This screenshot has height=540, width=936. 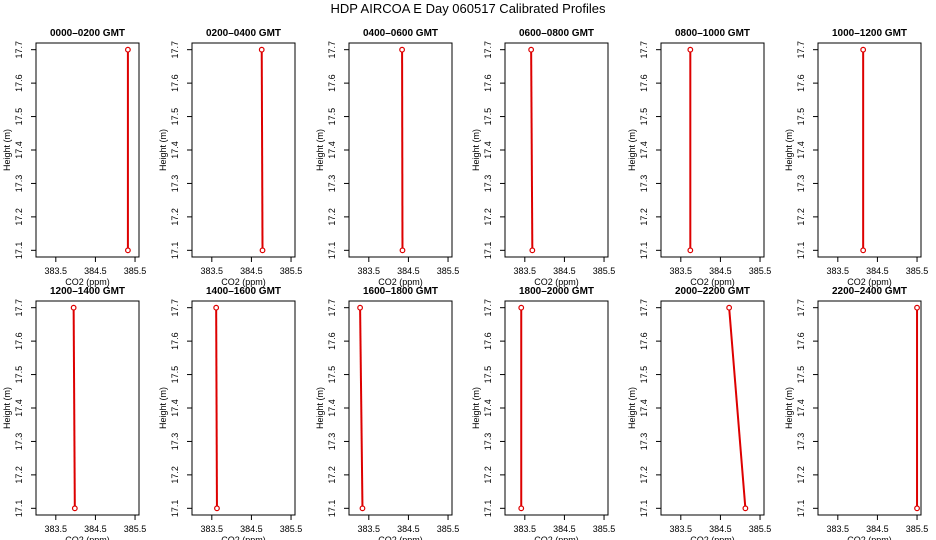 I want to click on panel-title: 2200–2400 GMT, so click(x=869, y=291).